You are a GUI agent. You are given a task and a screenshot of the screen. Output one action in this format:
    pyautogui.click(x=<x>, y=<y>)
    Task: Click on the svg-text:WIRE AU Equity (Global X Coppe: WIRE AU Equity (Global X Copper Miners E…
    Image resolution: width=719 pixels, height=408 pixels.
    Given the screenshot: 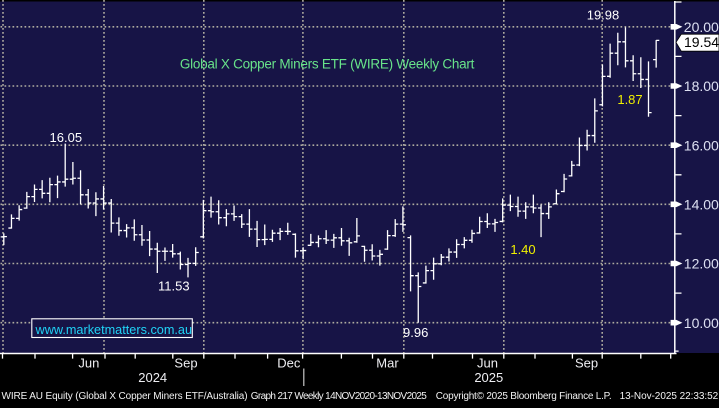 What is the action you would take?
    pyautogui.click(x=125, y=396)
    